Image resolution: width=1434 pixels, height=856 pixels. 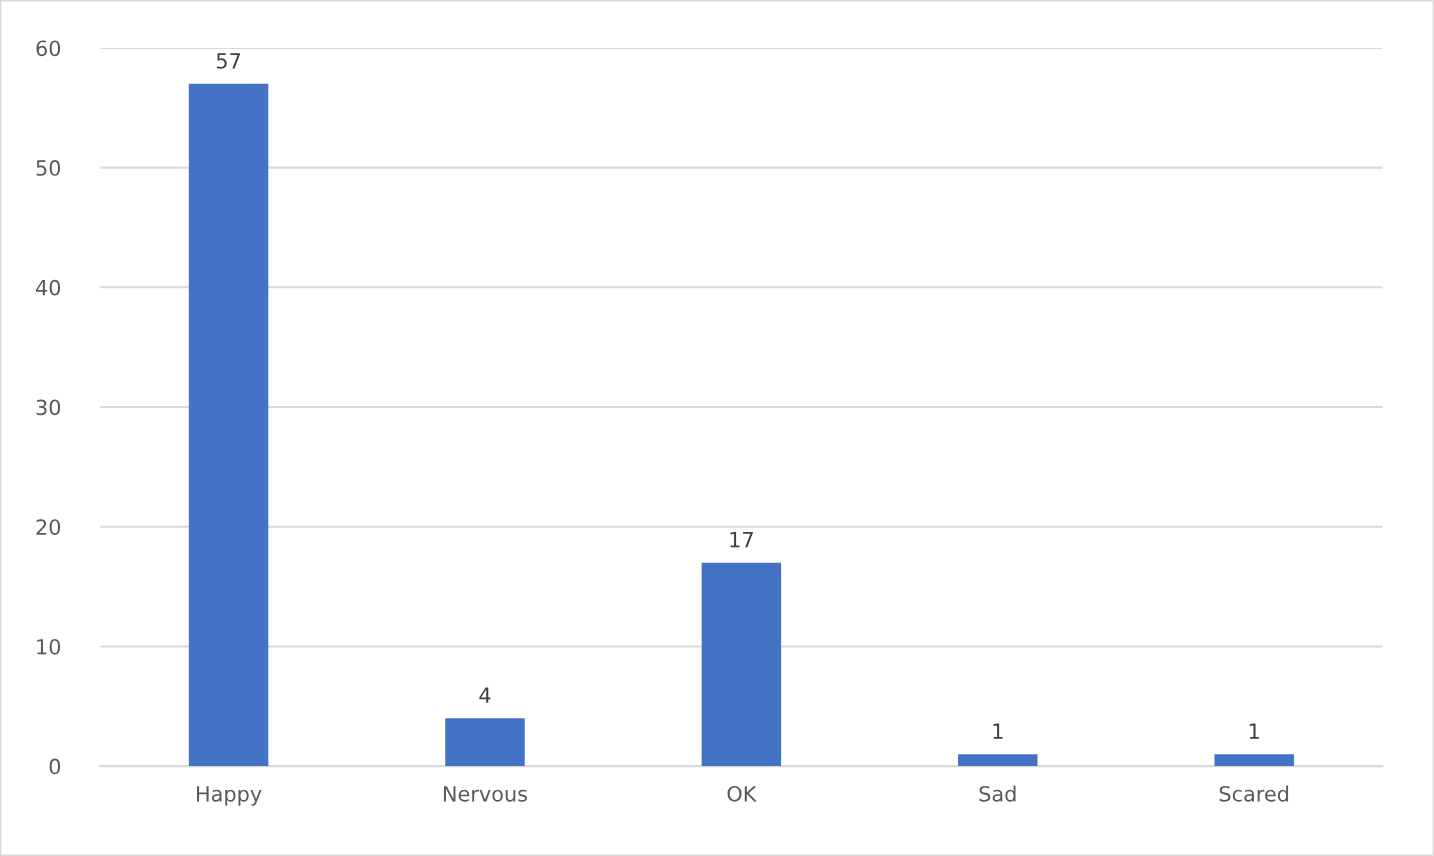 What do you see at coordinates (228, 61) in the screenshot?
I see `data-label: 57` at bounding box center [228, 61].